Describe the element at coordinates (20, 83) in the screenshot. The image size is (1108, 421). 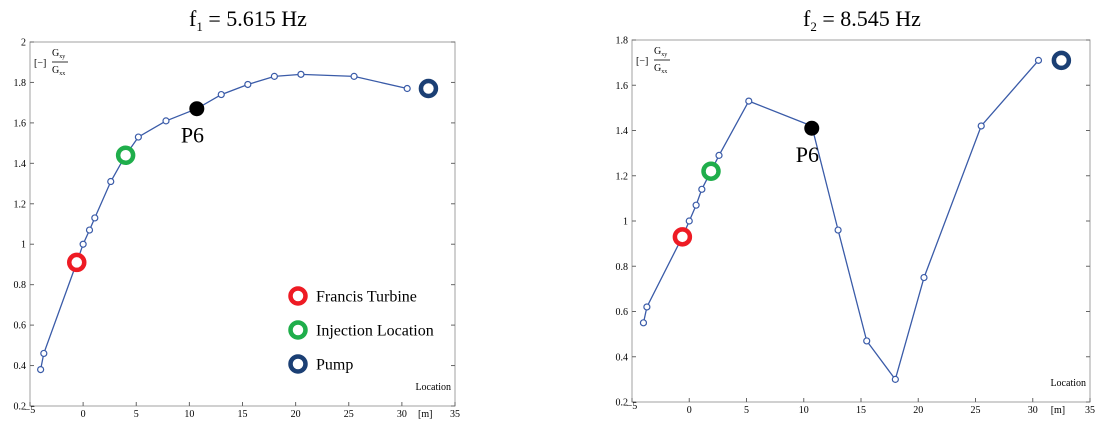
I see `y-tick-label: 1.8` at that location.